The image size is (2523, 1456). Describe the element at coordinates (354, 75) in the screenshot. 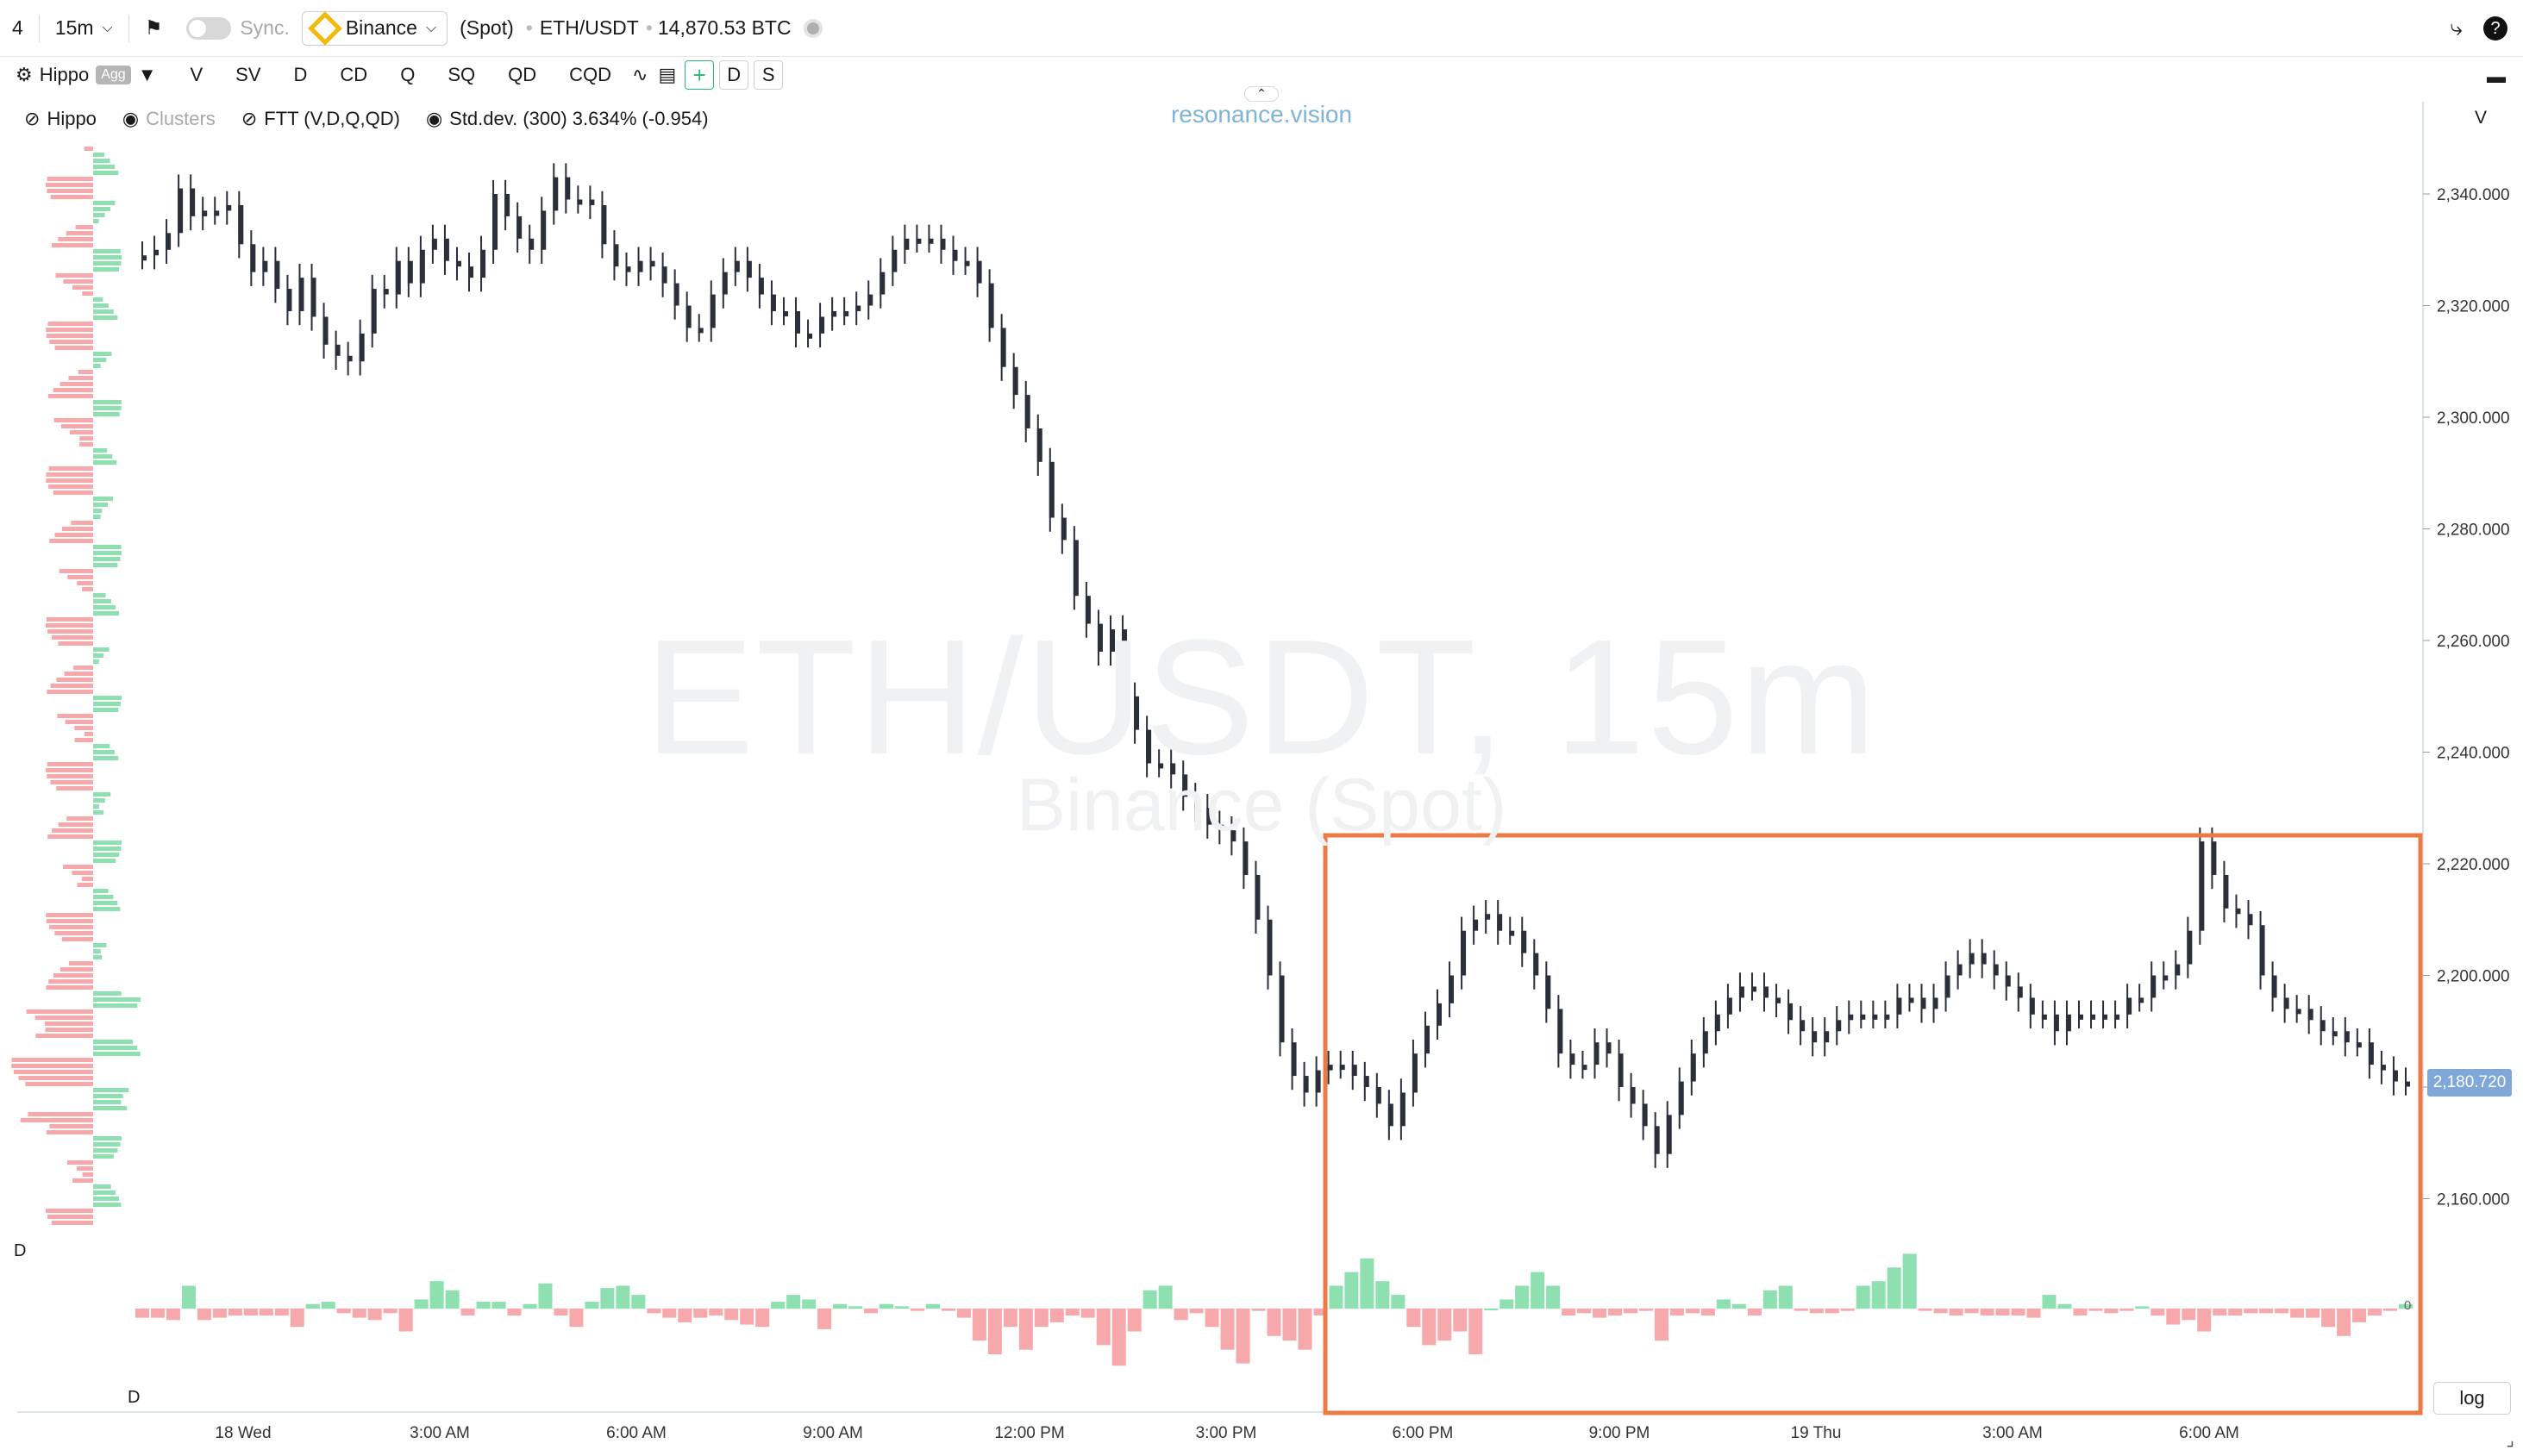

I see `btn-cd: CD` at that location.